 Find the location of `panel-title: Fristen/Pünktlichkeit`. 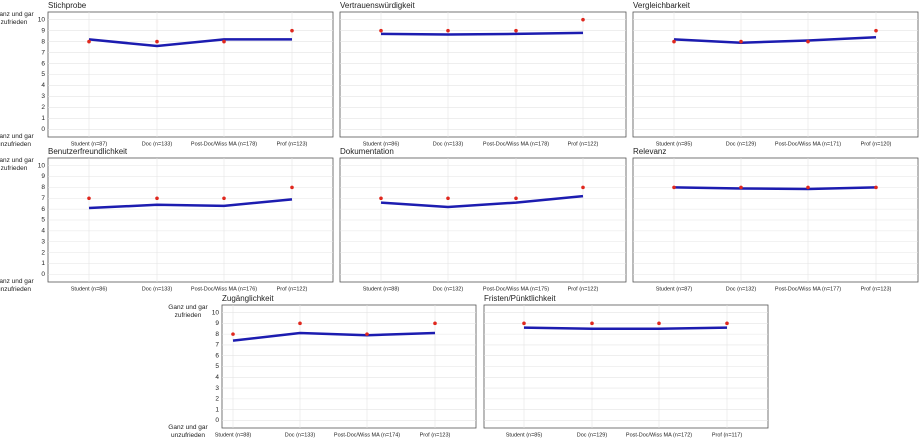

panel-title: Fristen/Pünktlichkeit is located at coordinates (520, 298).